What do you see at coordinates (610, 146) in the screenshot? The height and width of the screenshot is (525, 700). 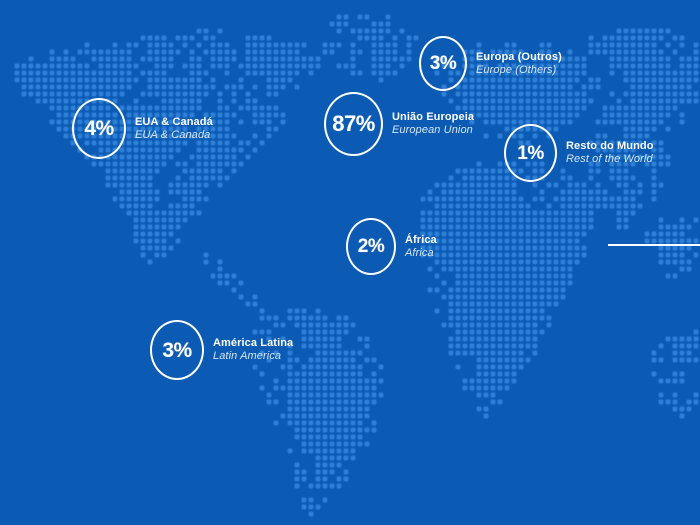 I see `label-pt: Resto do Mundo` at bounding box center [610, 146].